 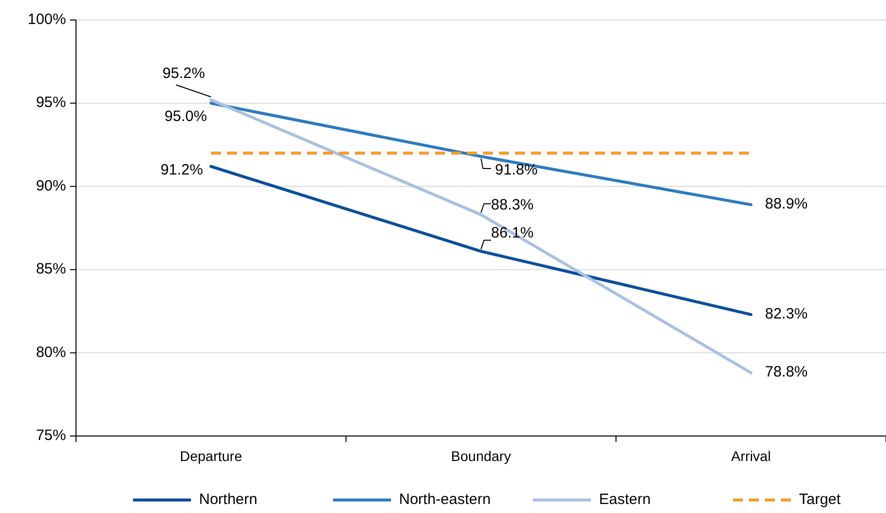 What do you see at coordinates (47, 19) in the screenshot?
I see `y-tick-label: 100%` at bounding box center [47, 19].